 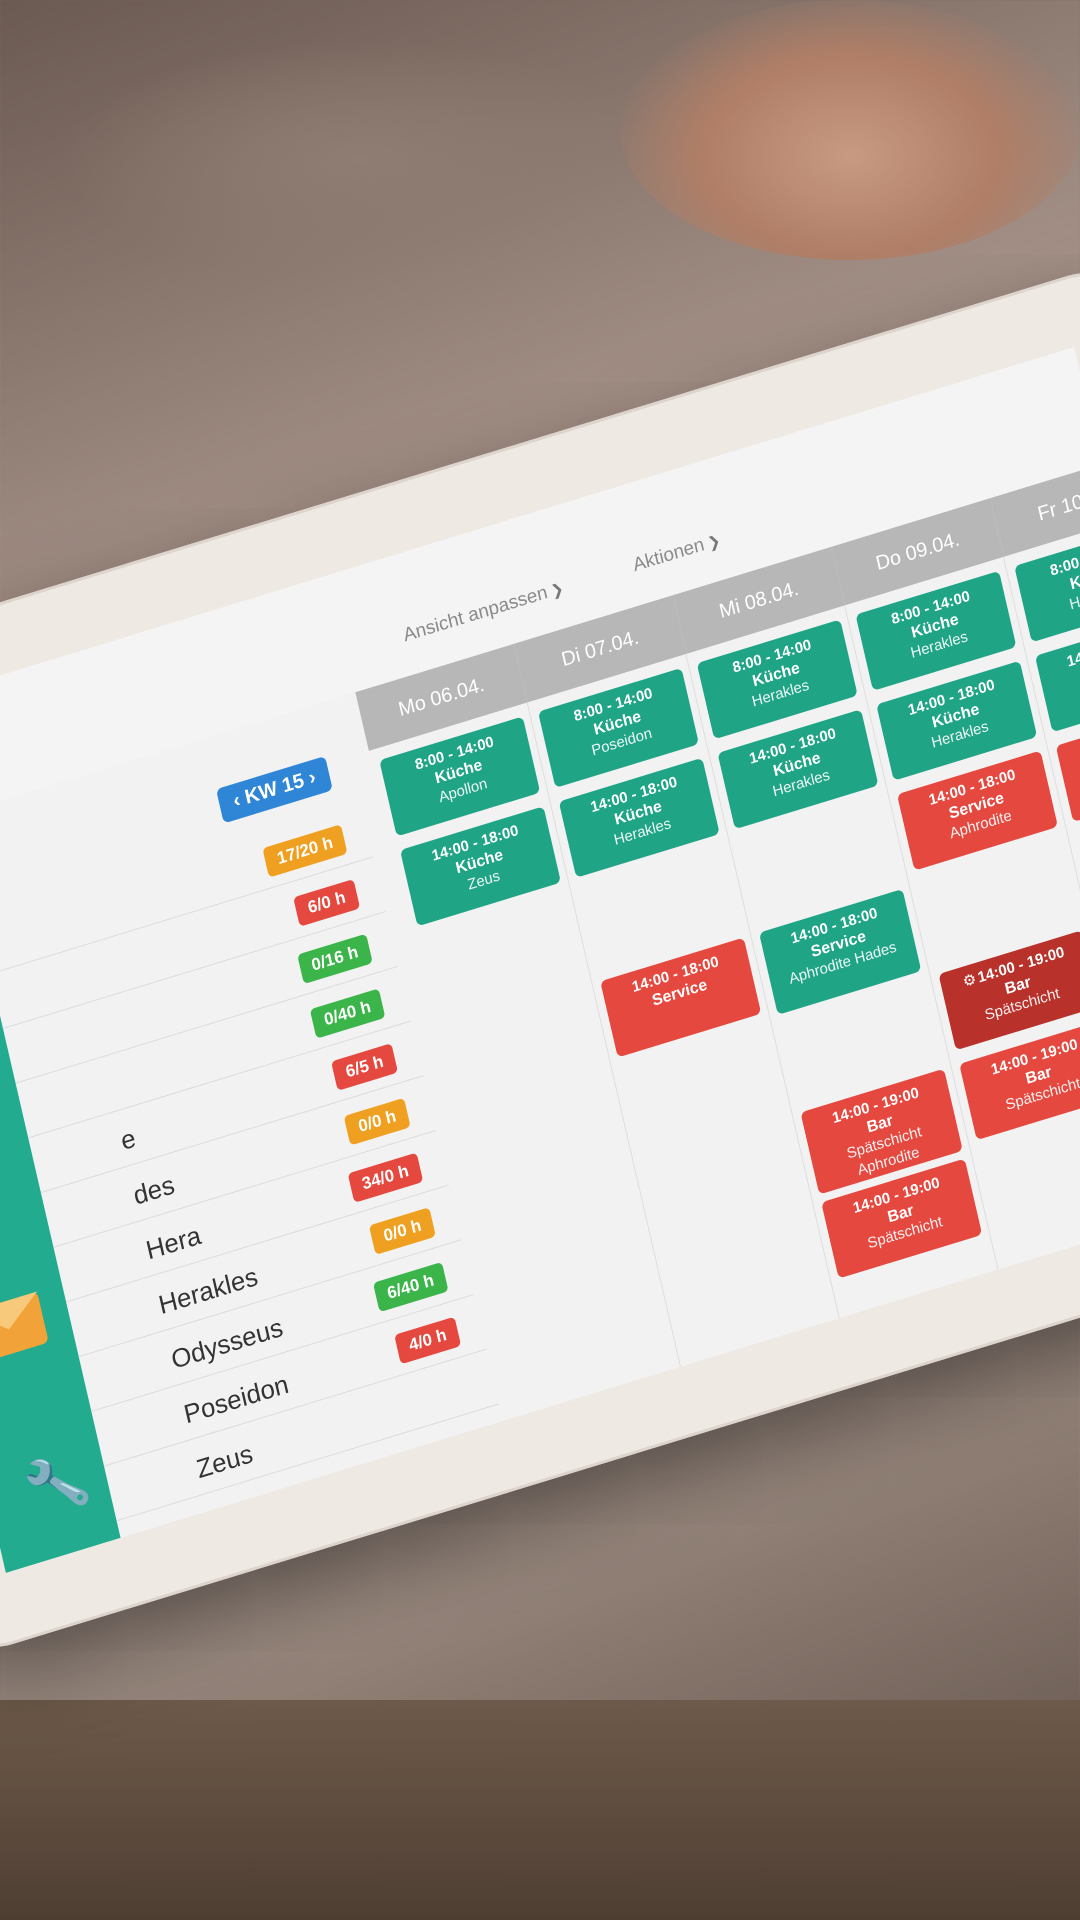 I want to click on gear-icon: ⚙, so click(x=969, y=980).